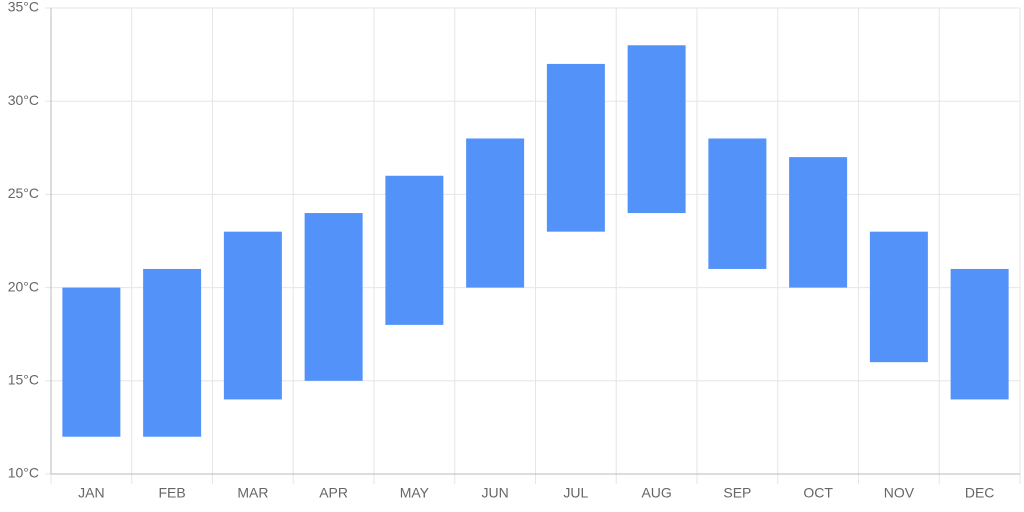 Image resolution: width=1024 pixels, height=512 pixels. Describe the element at coordinates (172, 493) in the screenshot. I see `x-tick-label: FEB` at that location.